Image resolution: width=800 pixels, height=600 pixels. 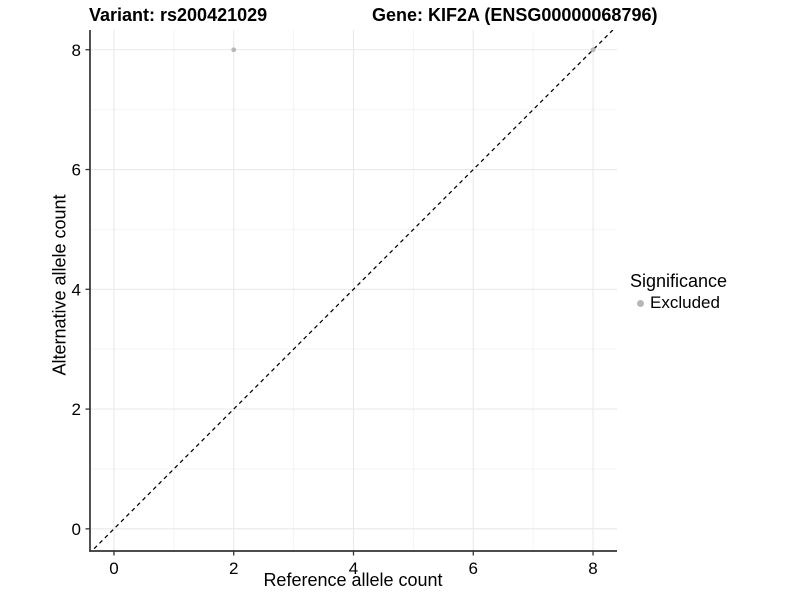 What do you see at coordinates (76, 50) in the screenshot?
I see `y-tick-label: 8` at bounding box center [76, 50].